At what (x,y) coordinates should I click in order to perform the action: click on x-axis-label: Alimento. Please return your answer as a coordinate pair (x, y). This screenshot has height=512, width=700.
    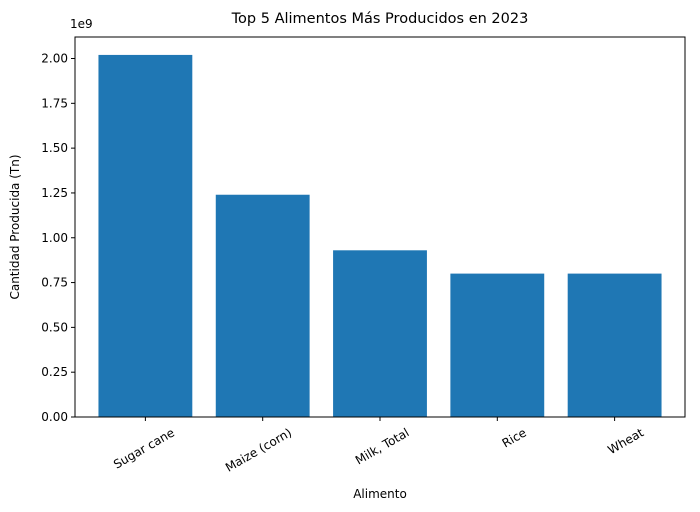
    Looking at the image, I should click on (380, 494).